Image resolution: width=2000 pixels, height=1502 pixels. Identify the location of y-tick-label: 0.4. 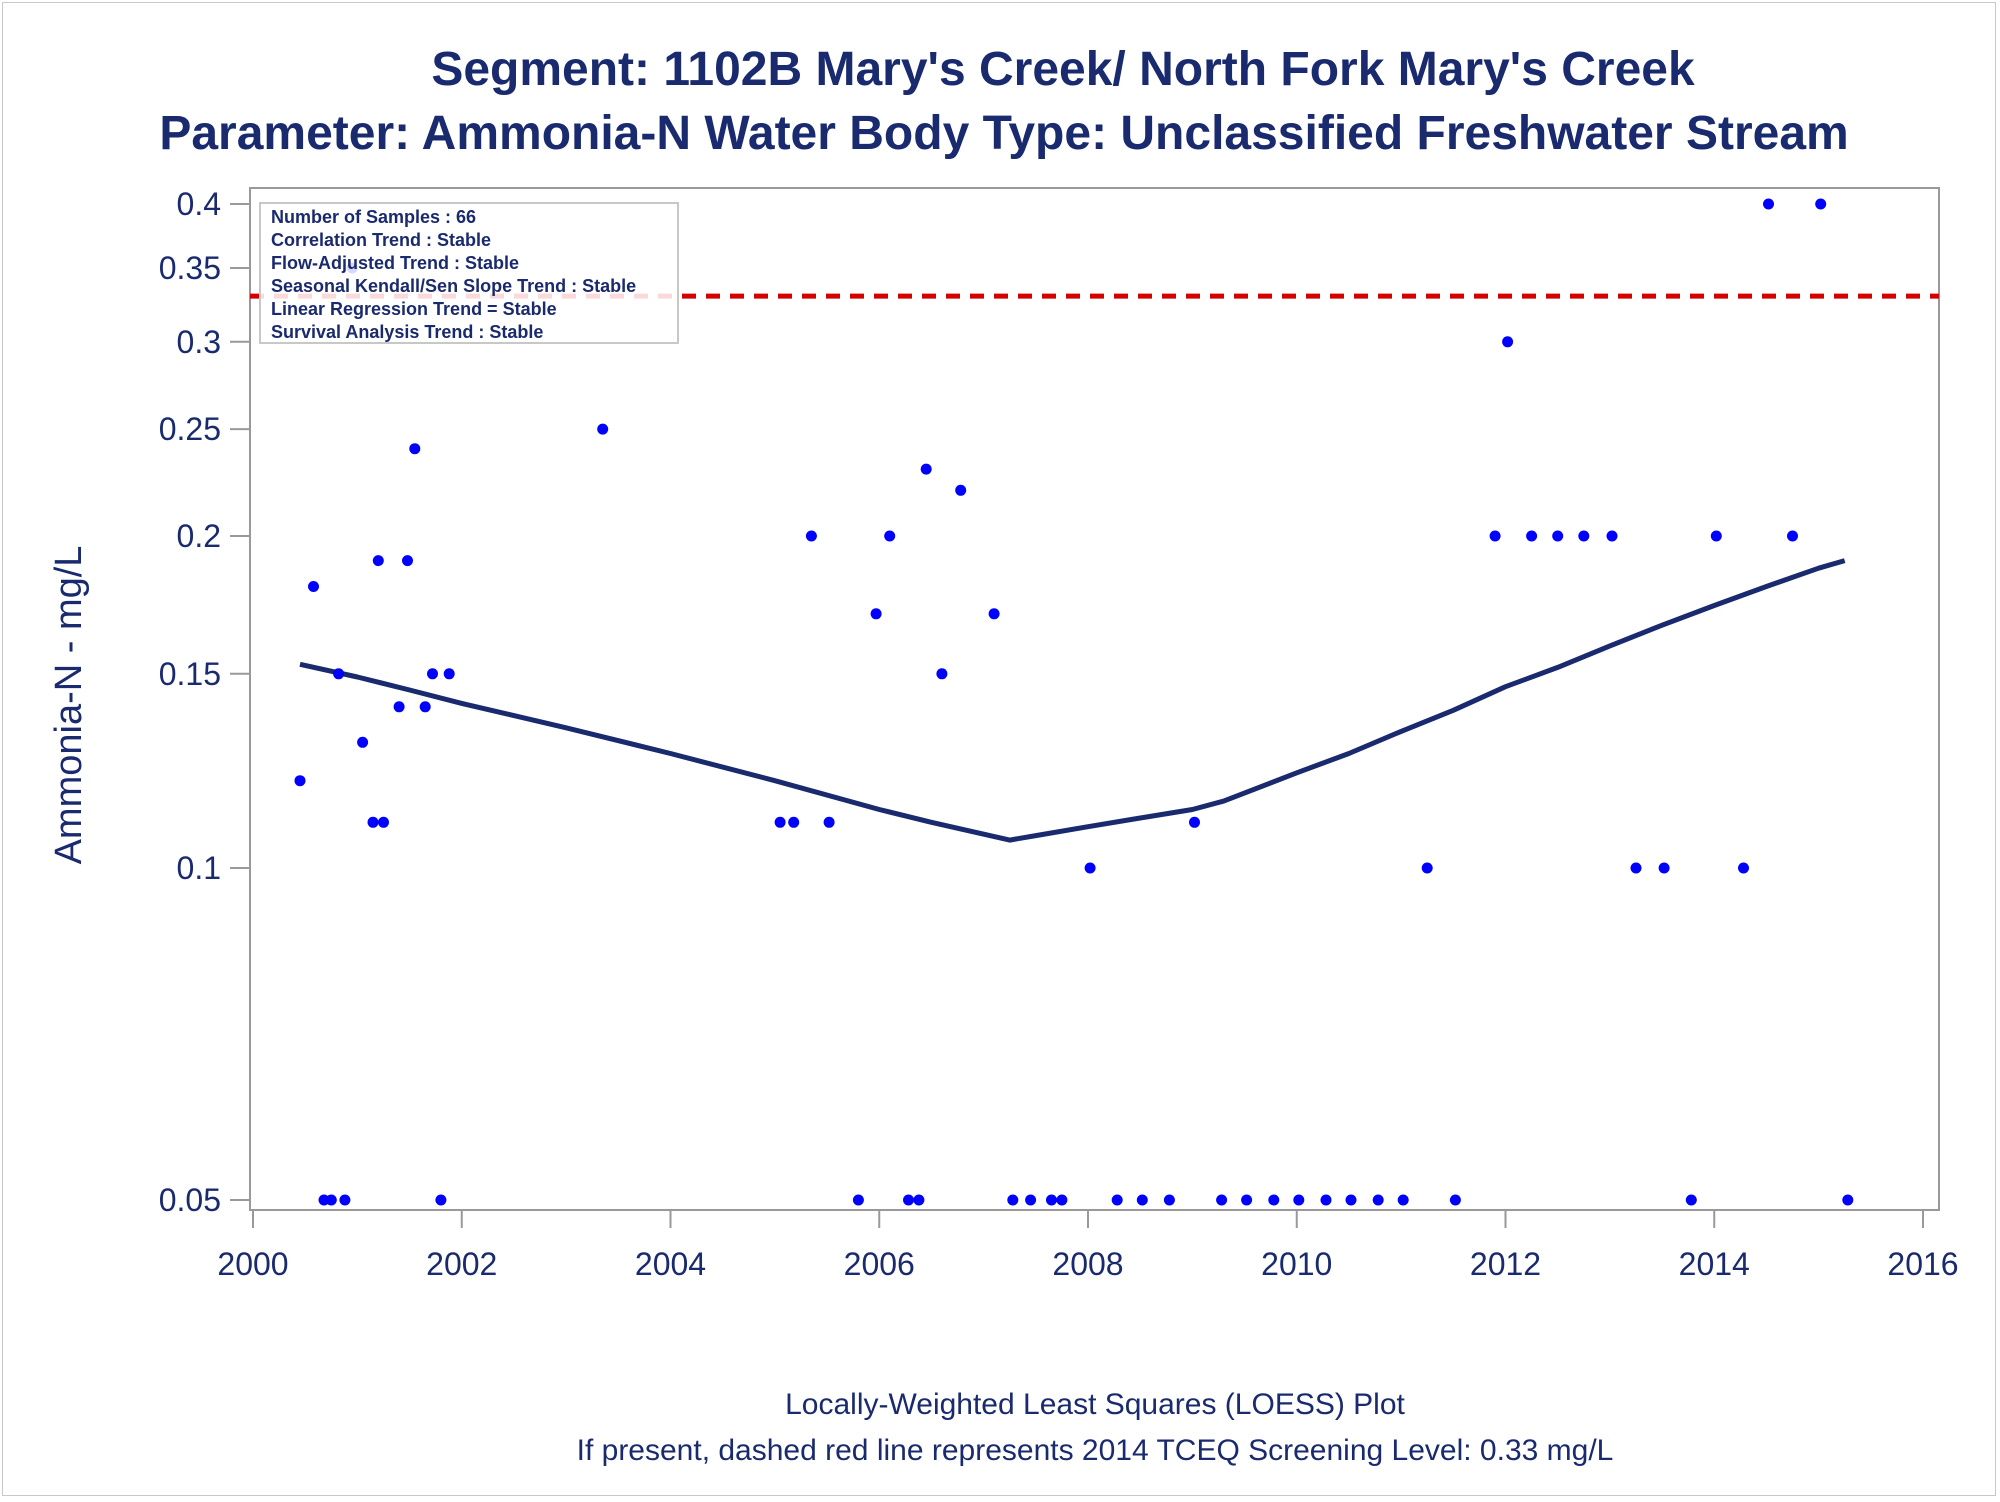
(199, 204).